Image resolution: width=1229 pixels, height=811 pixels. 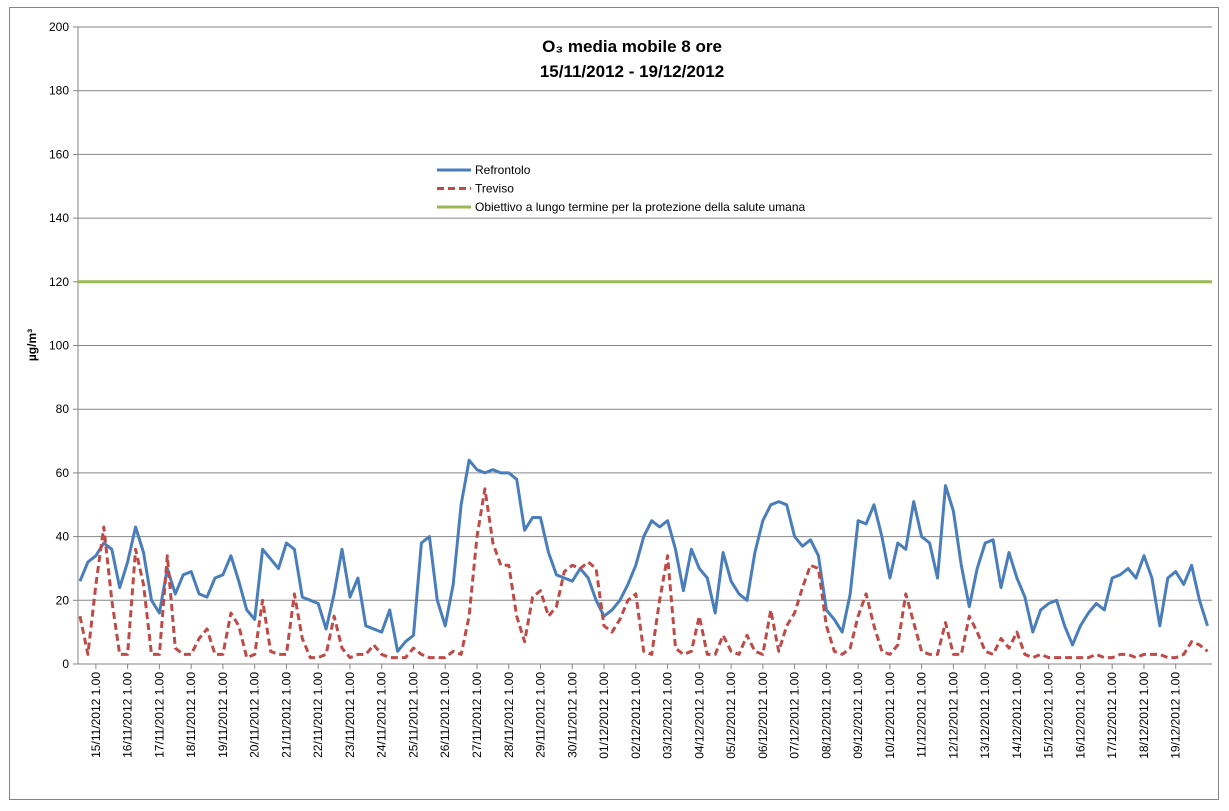 What do you see at coordinates (509, 715) in the screenshot?
I see `x-tick-label: 28/11/2012 1.00` at bounding box center [509, 715].